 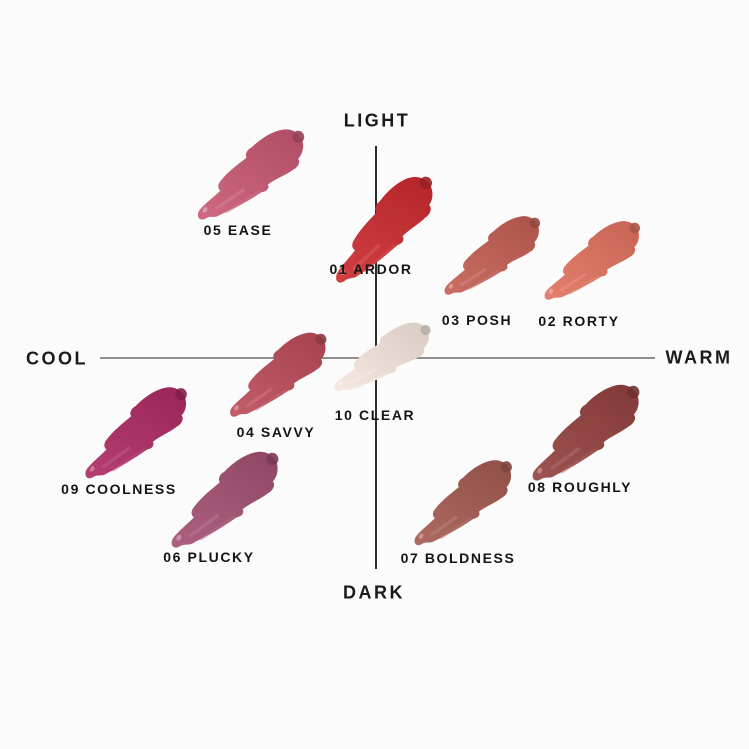 I want to click on swatch-02-rorty, so click(x=594, y=261).